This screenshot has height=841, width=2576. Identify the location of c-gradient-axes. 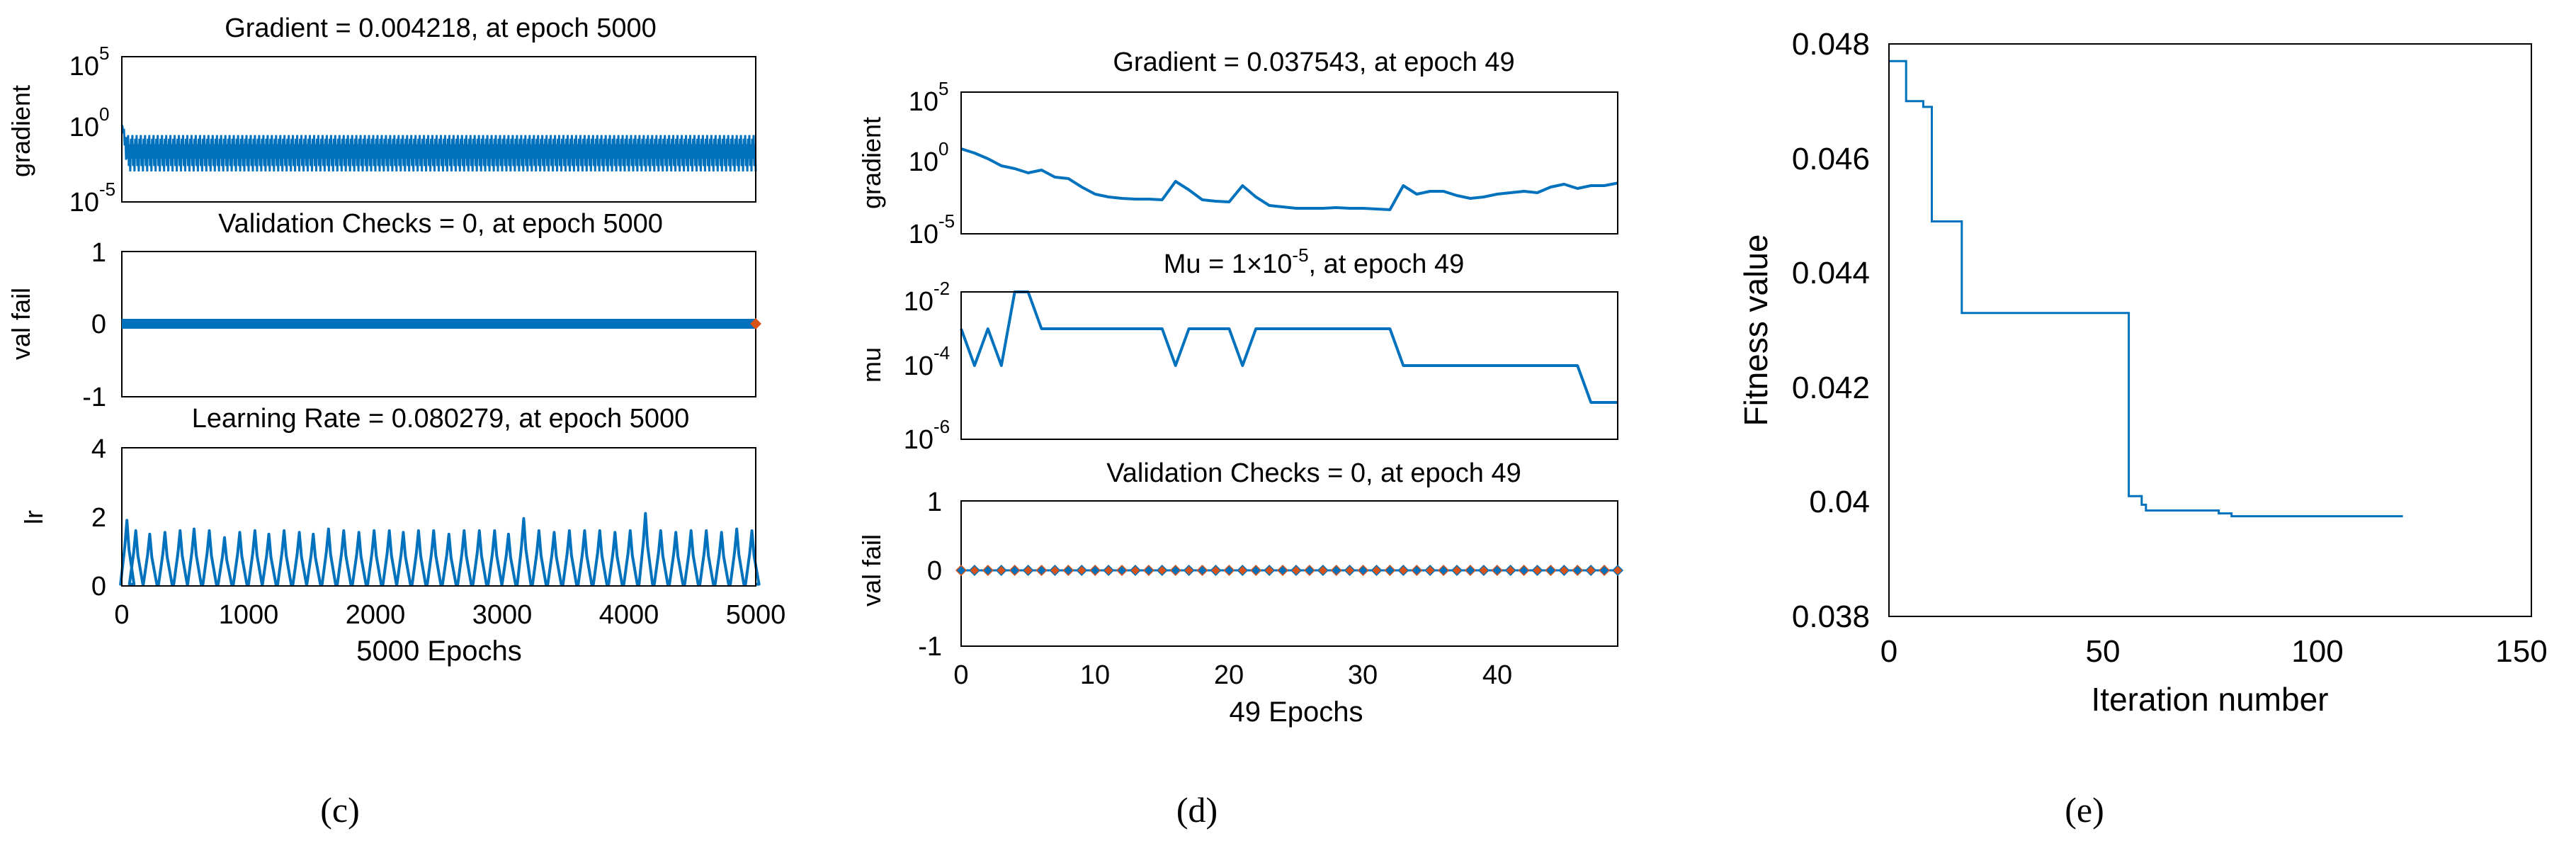
(438, 129).